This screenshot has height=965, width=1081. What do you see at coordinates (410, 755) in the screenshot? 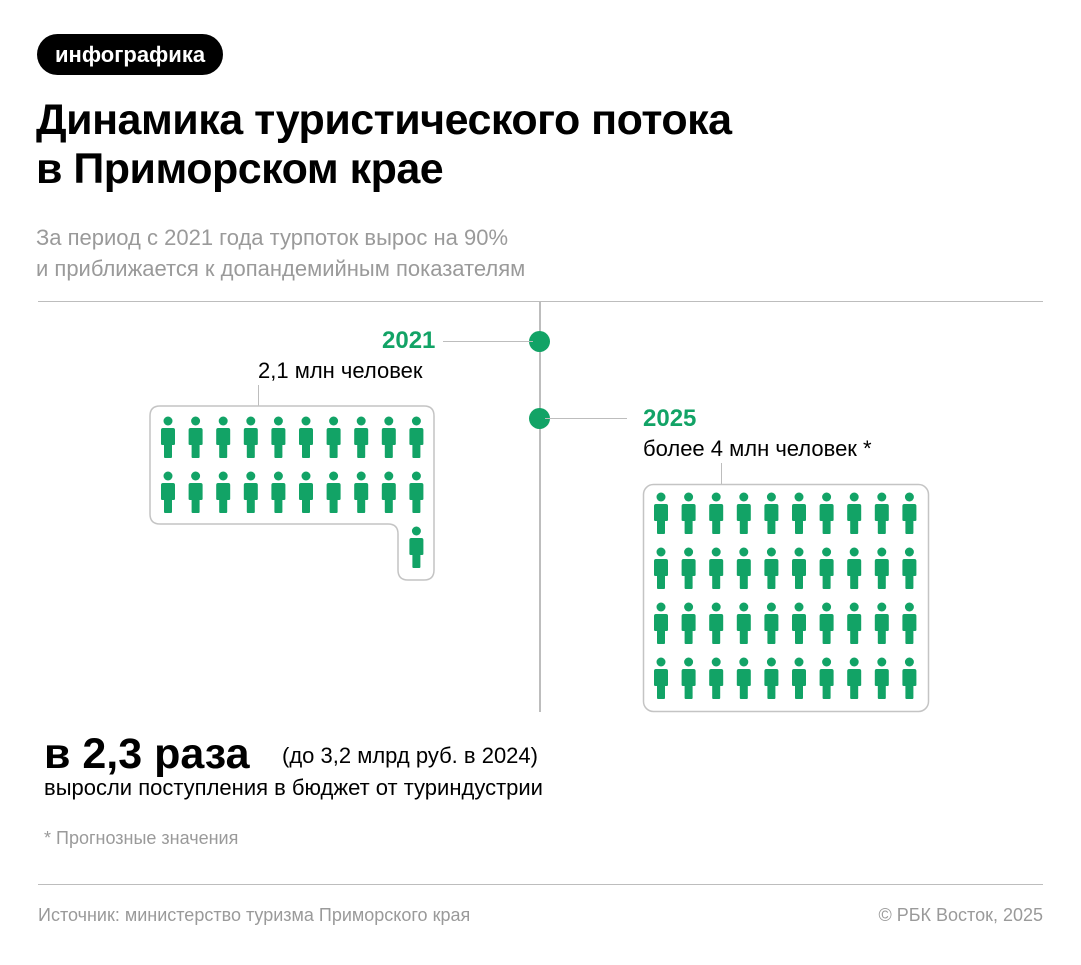
I see `highlight-note: (до 3,2 млрд руб. в 2024)` at bounding box center [410, 755].